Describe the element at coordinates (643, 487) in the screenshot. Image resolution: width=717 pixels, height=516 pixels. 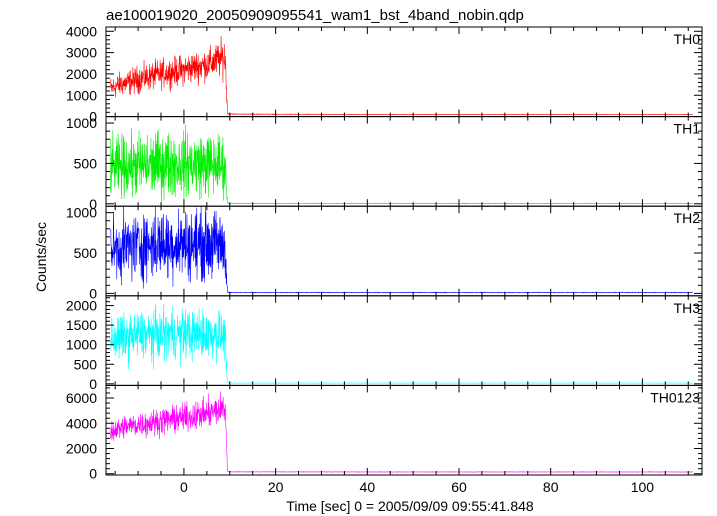
I see `x-tick-label: 100` at that location.